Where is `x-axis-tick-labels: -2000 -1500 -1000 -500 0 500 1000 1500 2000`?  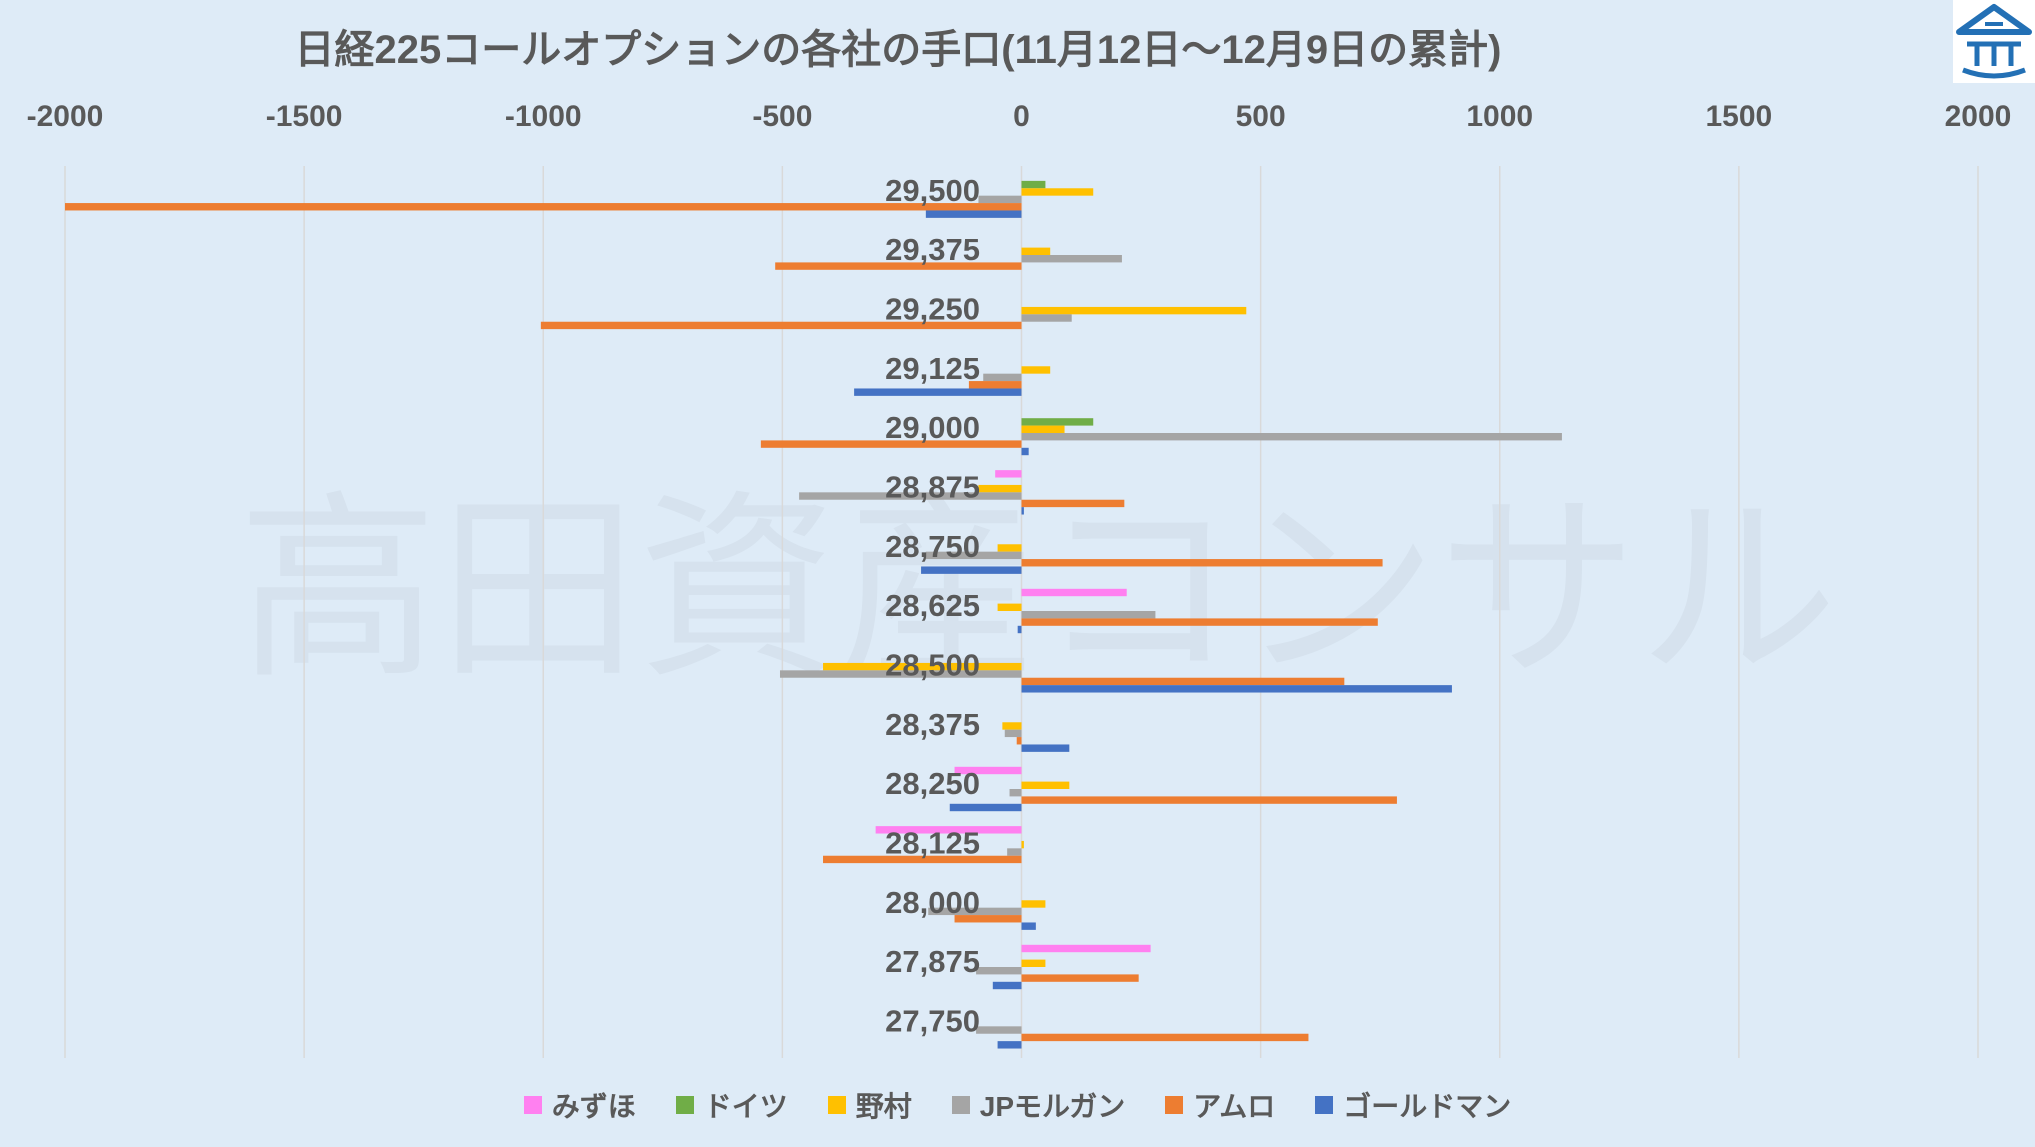
x-axis-tick-labels: -2000 -1500 -1000 -500 0 500 1000 1500 2000 is located at coordinates (1019, 116).